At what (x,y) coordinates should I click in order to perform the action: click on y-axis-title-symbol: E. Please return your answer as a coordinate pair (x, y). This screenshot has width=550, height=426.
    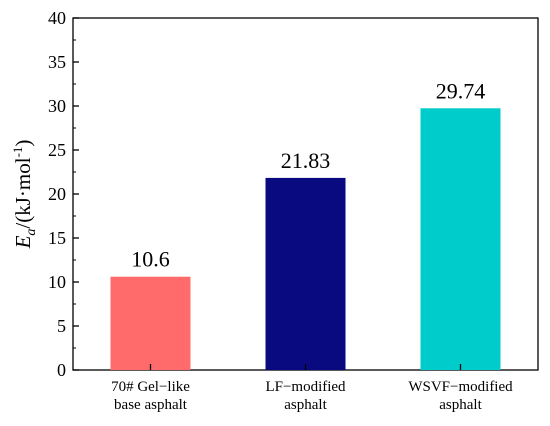
    Looking at the image, I should click on (23, 242).